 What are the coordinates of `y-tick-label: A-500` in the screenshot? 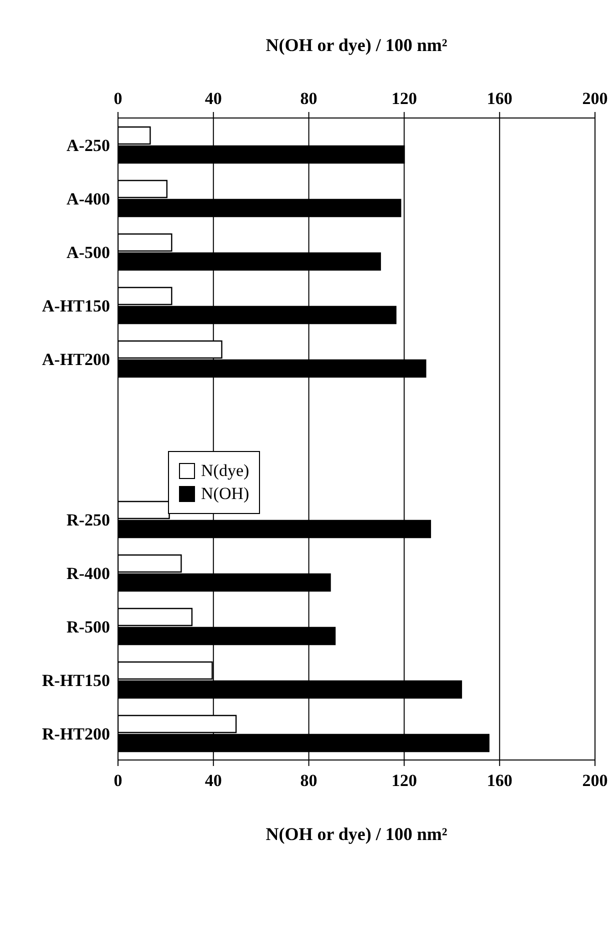 It's located at (88, 252).